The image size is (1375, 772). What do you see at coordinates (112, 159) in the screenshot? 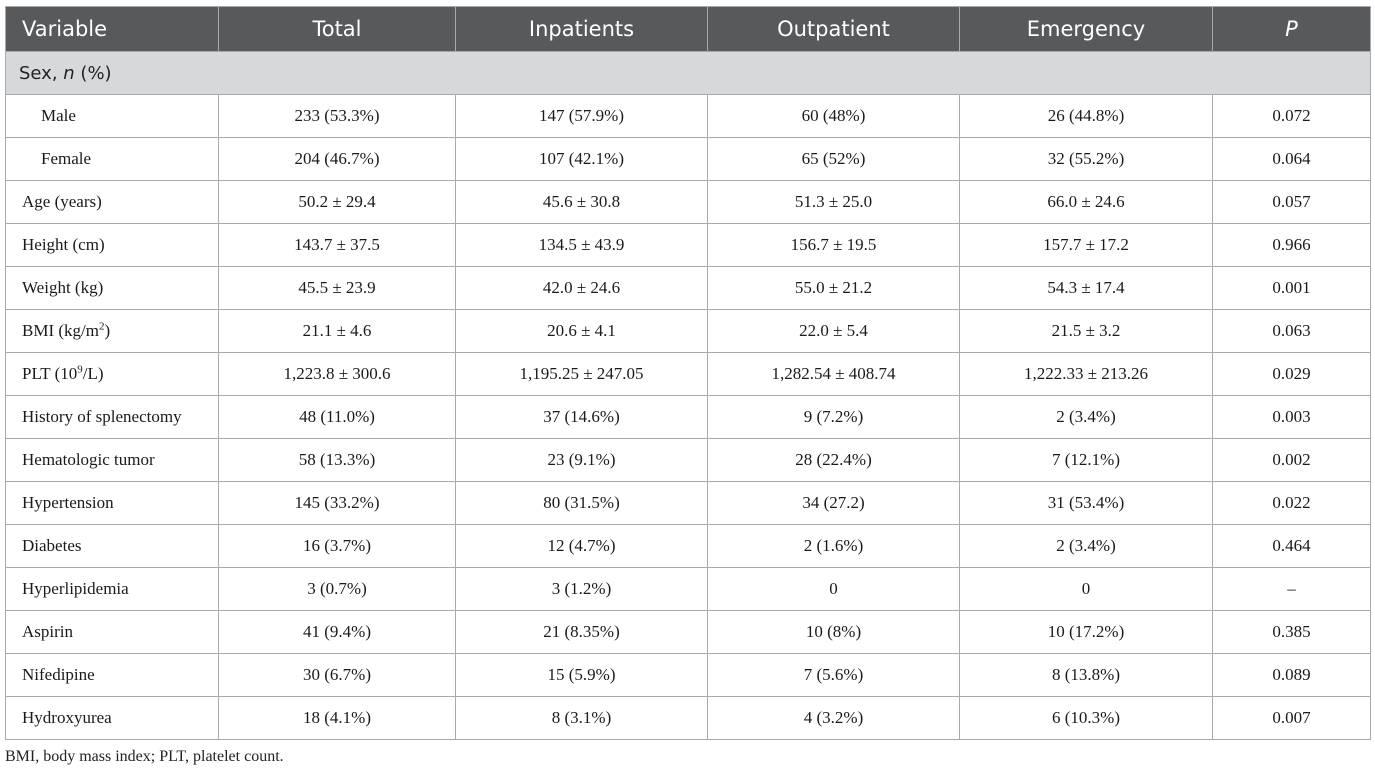
I see `row-variable-label: Female` at bounding box center [112, 159].